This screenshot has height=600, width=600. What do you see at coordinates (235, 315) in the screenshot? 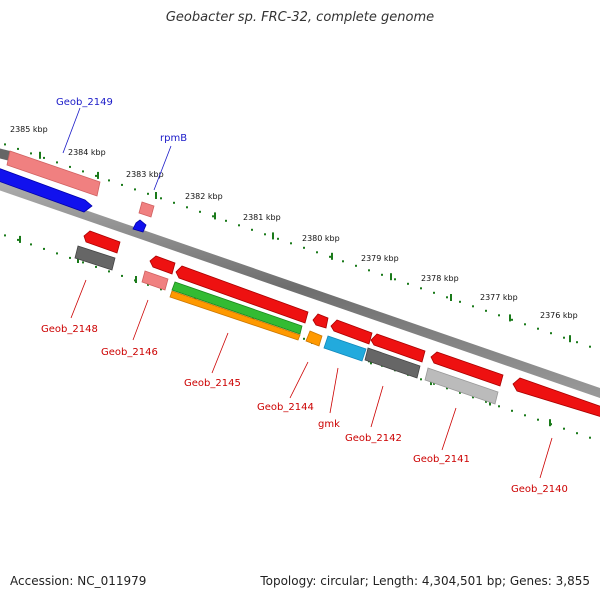
I see `gene-geob-2145-orange` at bounding box center [235, 315].